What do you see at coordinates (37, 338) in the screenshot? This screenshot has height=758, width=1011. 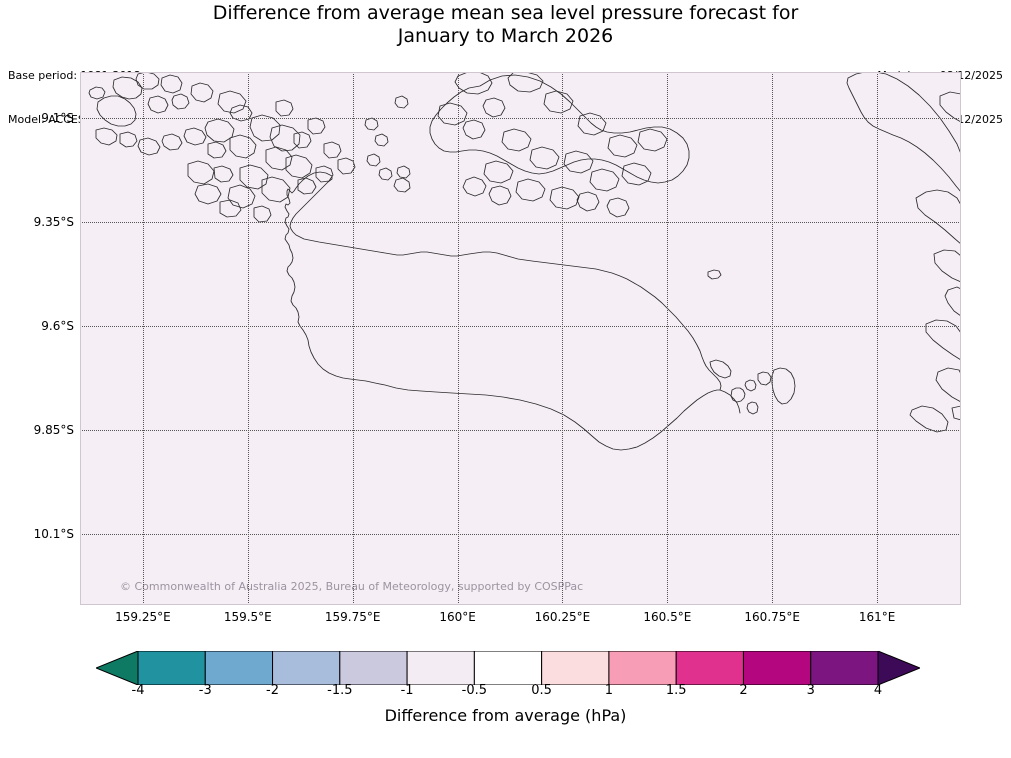 I see `latitude-axis: 9.1°S 9.35°S 9.6°S 9.85°S 10.1°S` at bounding box center [37, 338].